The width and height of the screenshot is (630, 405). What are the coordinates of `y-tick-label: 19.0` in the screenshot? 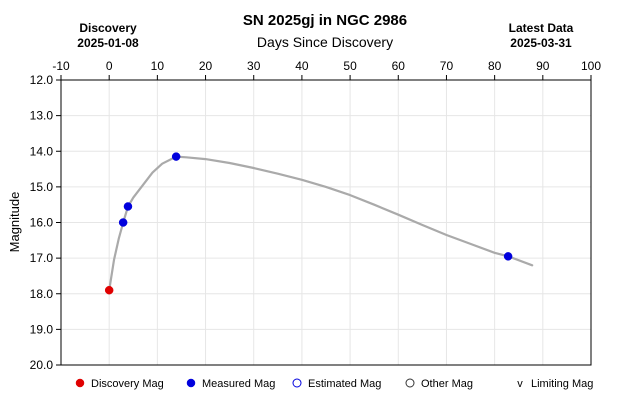 It's located at (42, 329).